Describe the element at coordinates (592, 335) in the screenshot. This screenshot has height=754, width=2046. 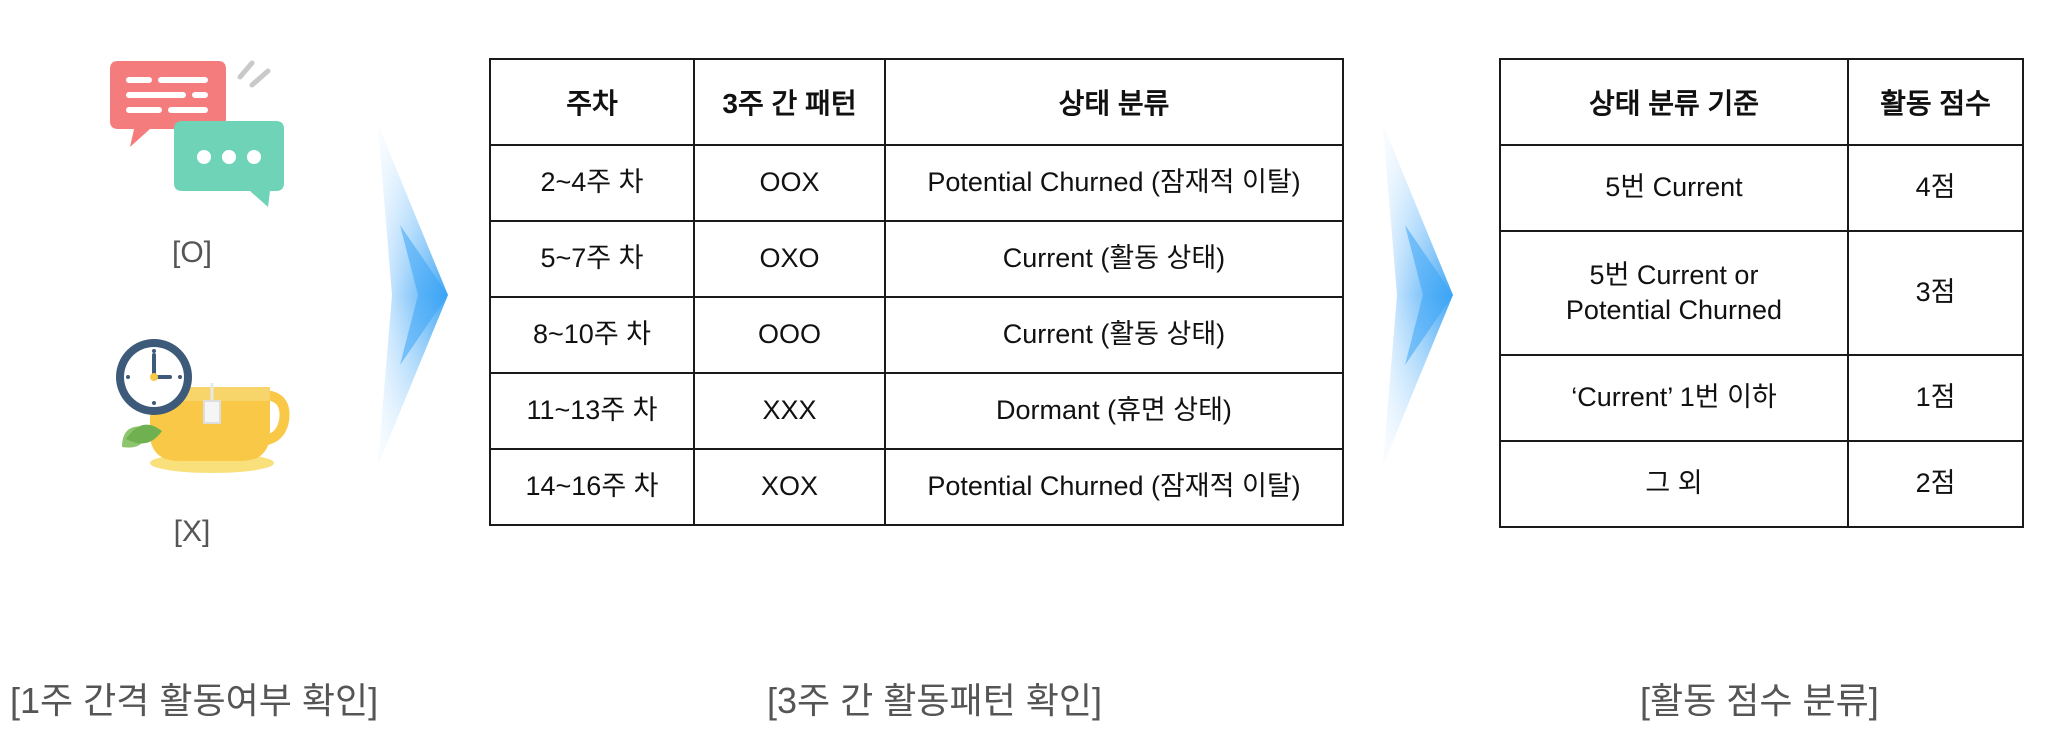
I see `cell-week: 8~10주 차` at that location.